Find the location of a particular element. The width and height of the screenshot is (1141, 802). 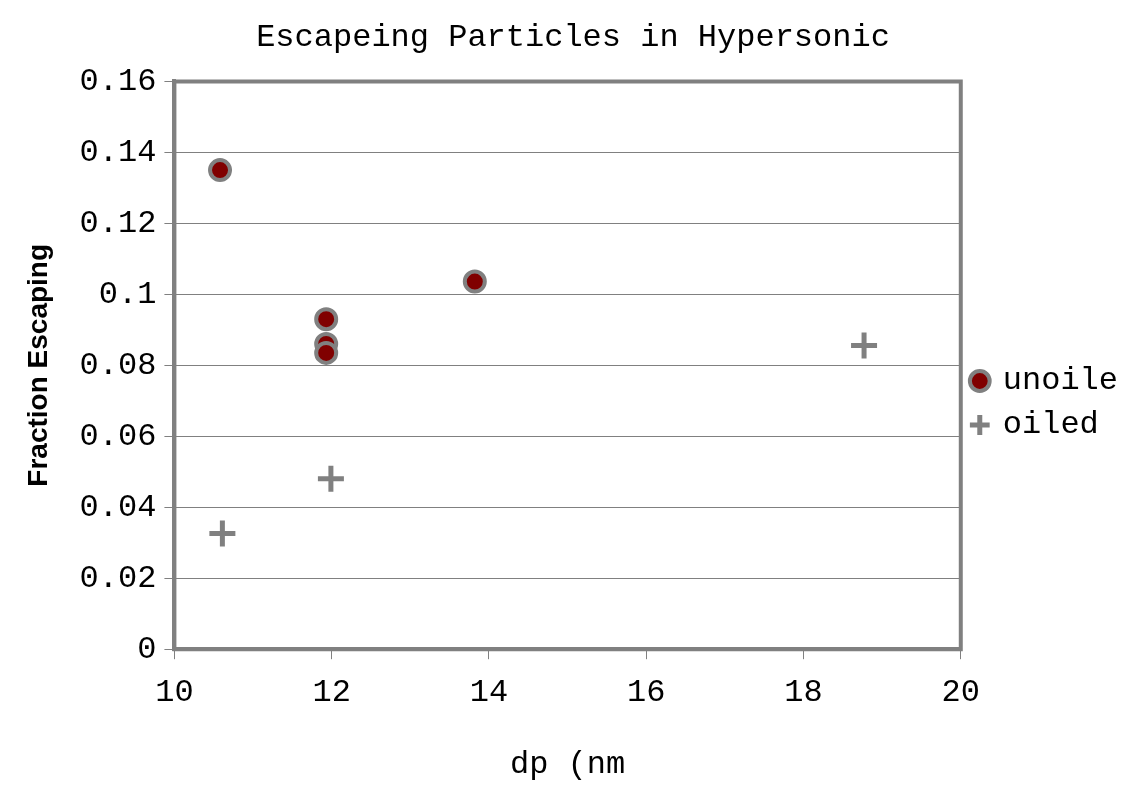

y-tick-label: 0.04 is located at coordinates (118, 507).